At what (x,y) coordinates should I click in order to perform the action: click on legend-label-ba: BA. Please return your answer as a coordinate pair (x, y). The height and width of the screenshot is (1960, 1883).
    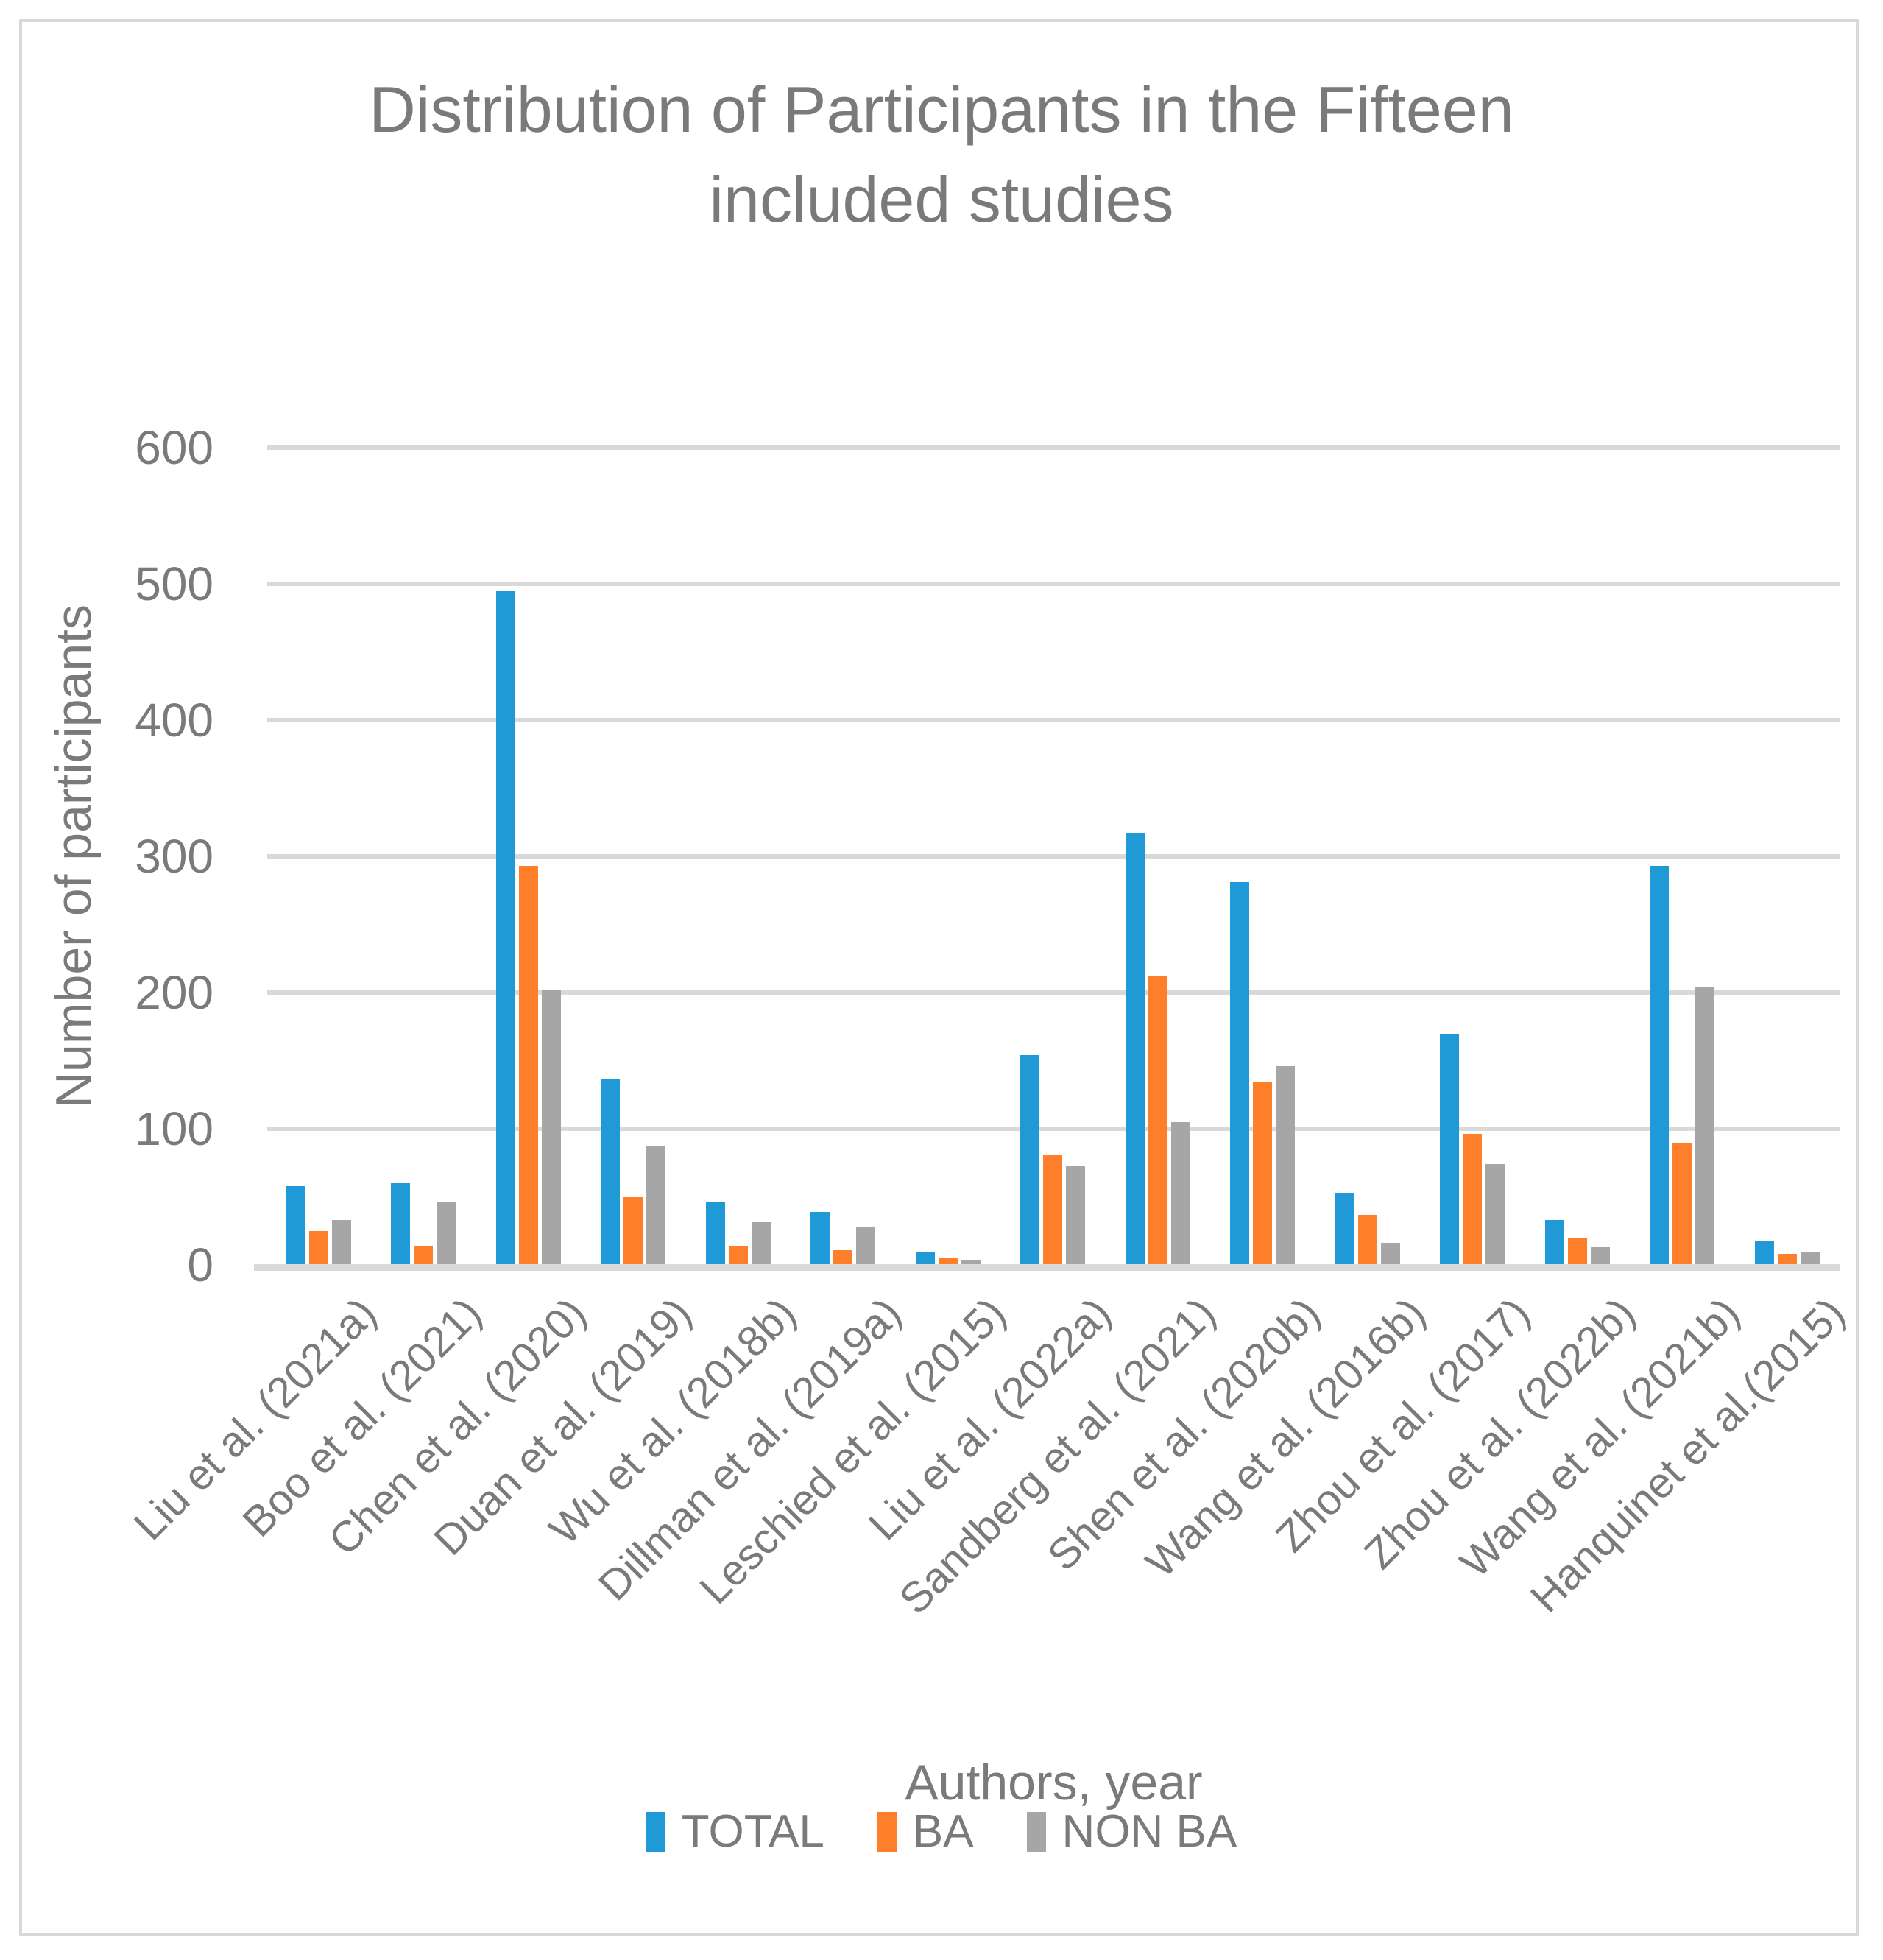
    Looking at the image, I should click on (943, 1831).